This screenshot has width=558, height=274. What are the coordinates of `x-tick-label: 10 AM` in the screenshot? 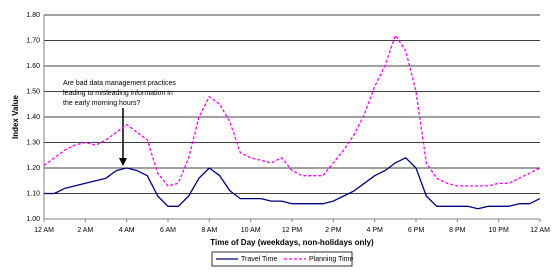 It's located at (251, 230).